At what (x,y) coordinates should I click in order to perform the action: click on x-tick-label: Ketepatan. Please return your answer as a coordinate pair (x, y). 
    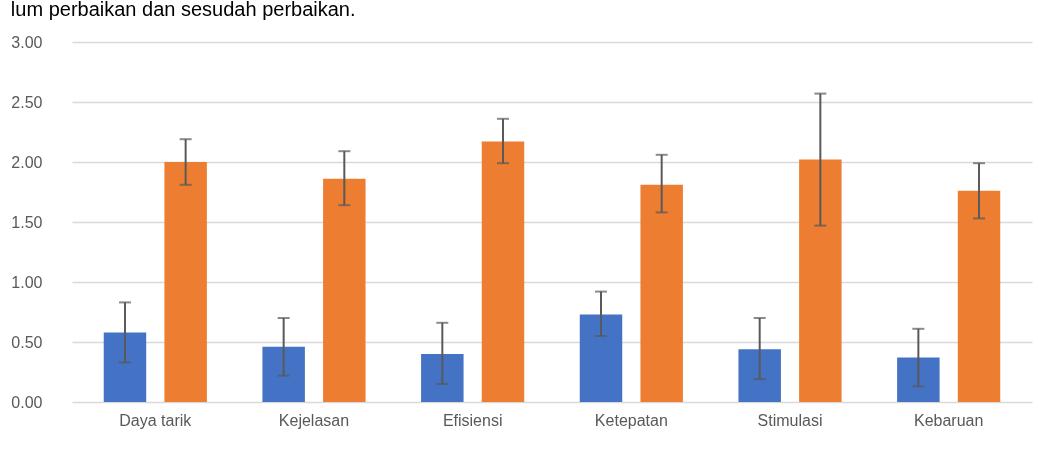
    Looking at the image, I should click on (631, 420).